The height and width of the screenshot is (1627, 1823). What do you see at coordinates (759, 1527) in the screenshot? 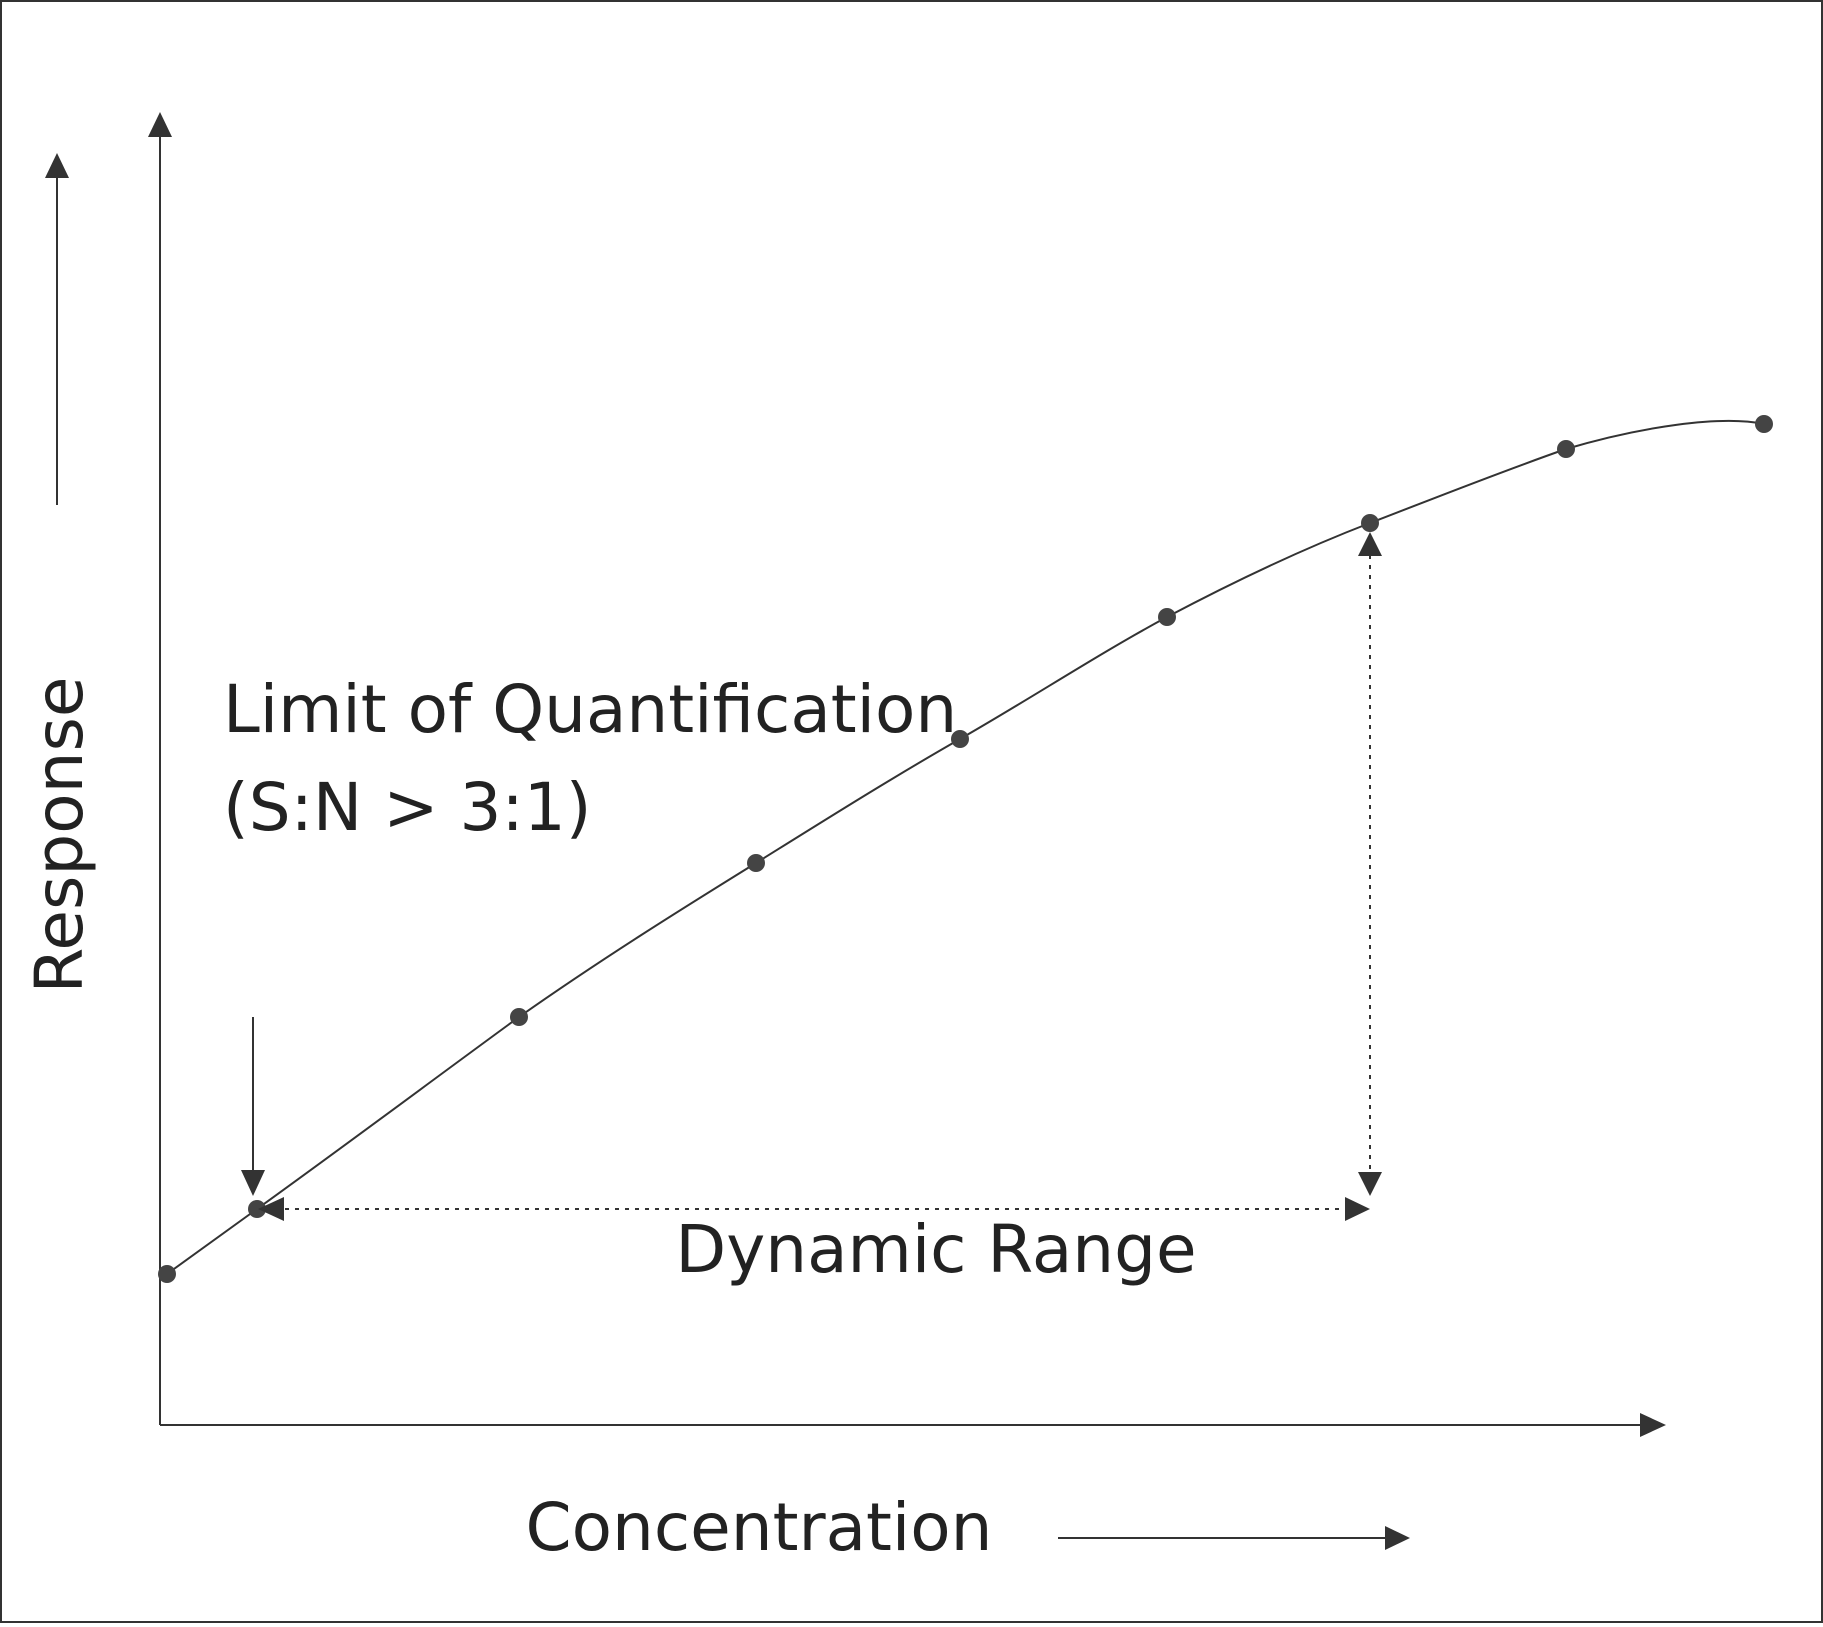
I see `x-axis-label: Concentration` at bounding box center [759, 1527].